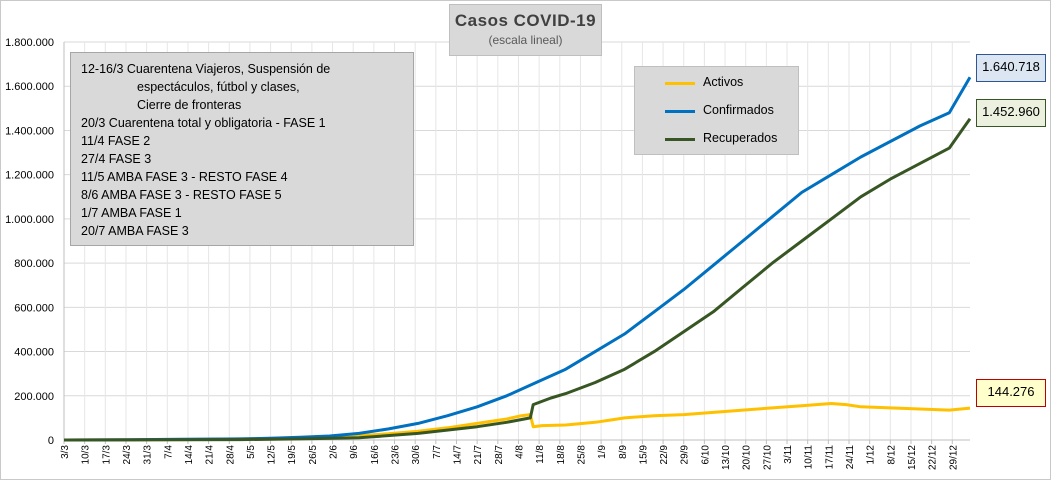 This screenshot has width=1051, height=480. What do you see at coordinates (602, 452) in the screenshot?
I see `x-tick-label: 1/9` at bounding box center [602, 452].